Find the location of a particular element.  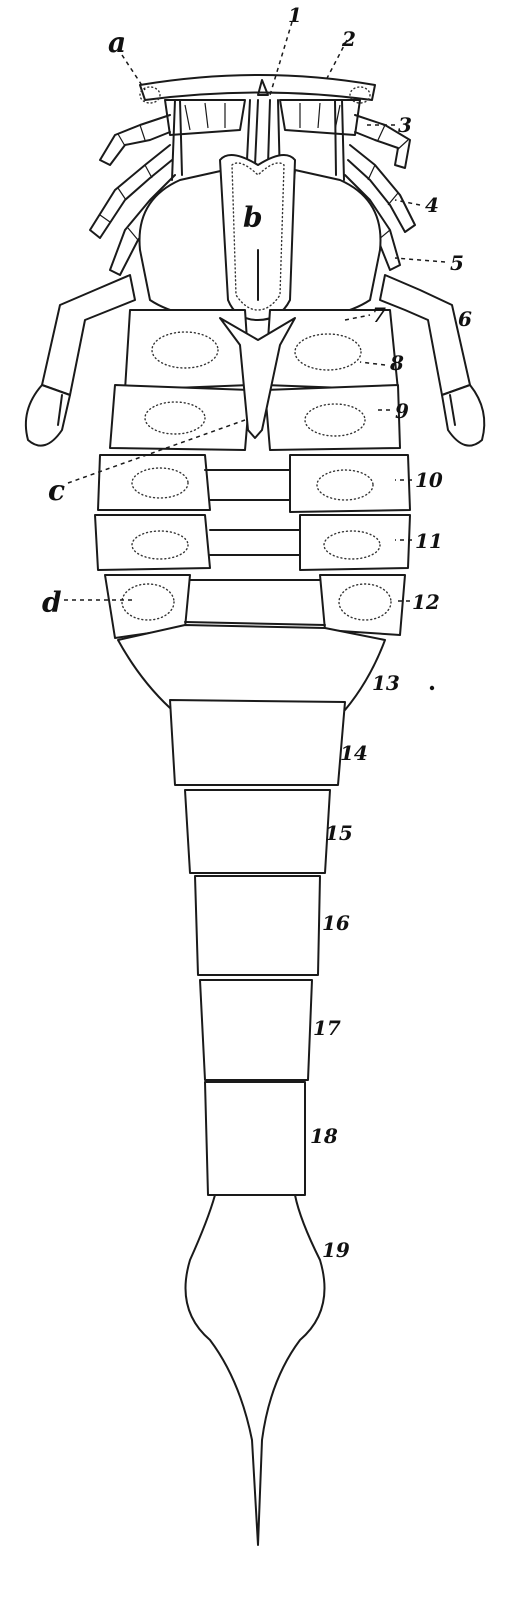

label-d: d is located at coordinates (52, 602).